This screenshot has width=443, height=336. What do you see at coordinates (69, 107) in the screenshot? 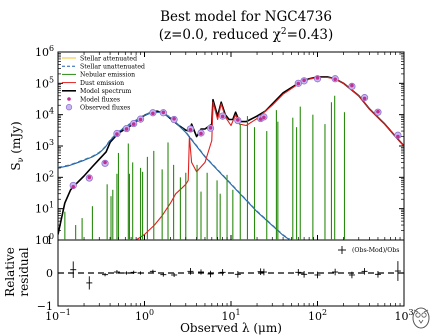
I see `legend-marker-observed-fluxes` at bounding box center [69, 107].